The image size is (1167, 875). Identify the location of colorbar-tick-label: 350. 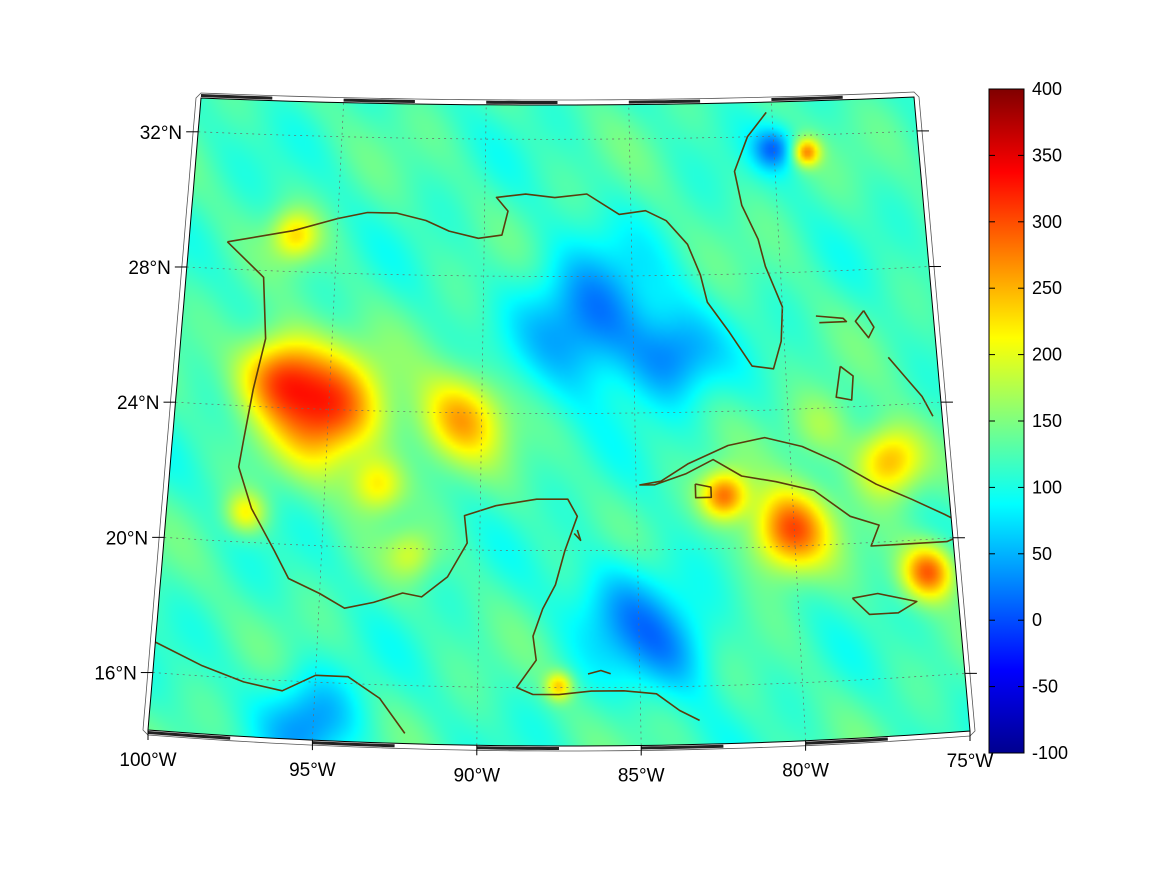
(1047, 155).